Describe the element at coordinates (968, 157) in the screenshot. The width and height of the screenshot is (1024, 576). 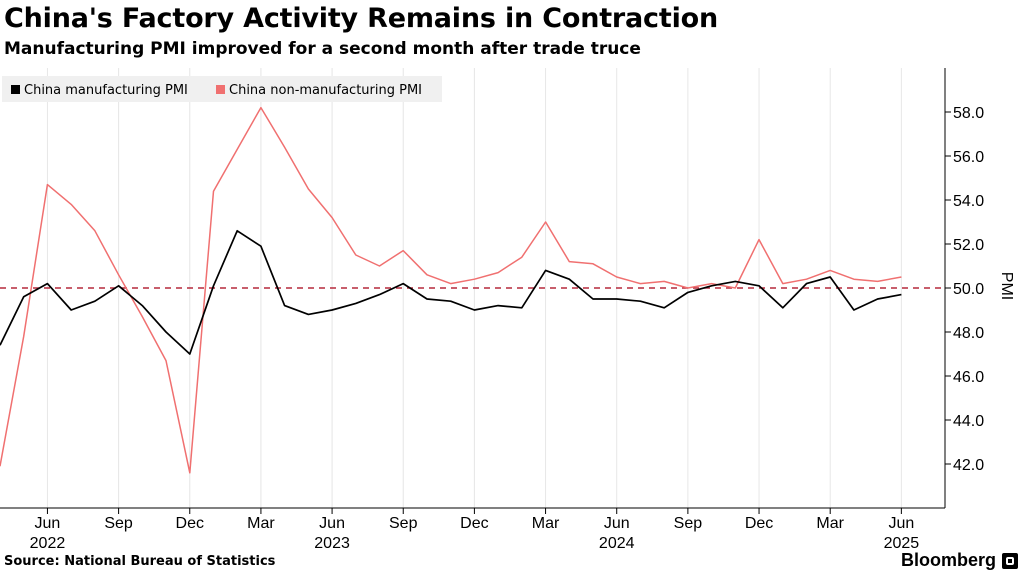
I see `y-tick-label: 56.0` at that location.